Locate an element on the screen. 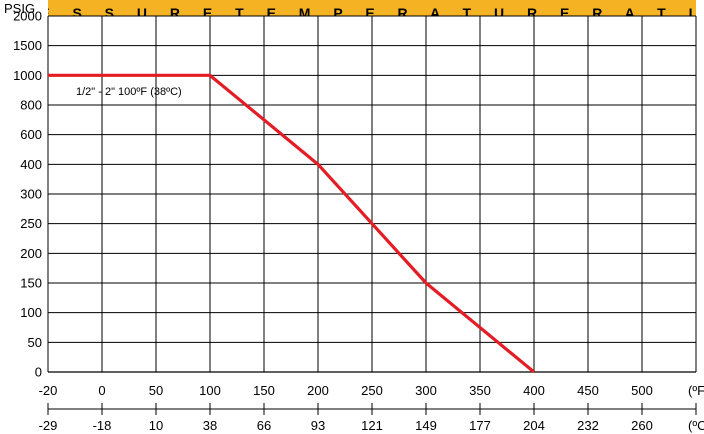 This screenshot has height=434, width=704. y-tick-label: 250 is located at coordinates (31, 223).